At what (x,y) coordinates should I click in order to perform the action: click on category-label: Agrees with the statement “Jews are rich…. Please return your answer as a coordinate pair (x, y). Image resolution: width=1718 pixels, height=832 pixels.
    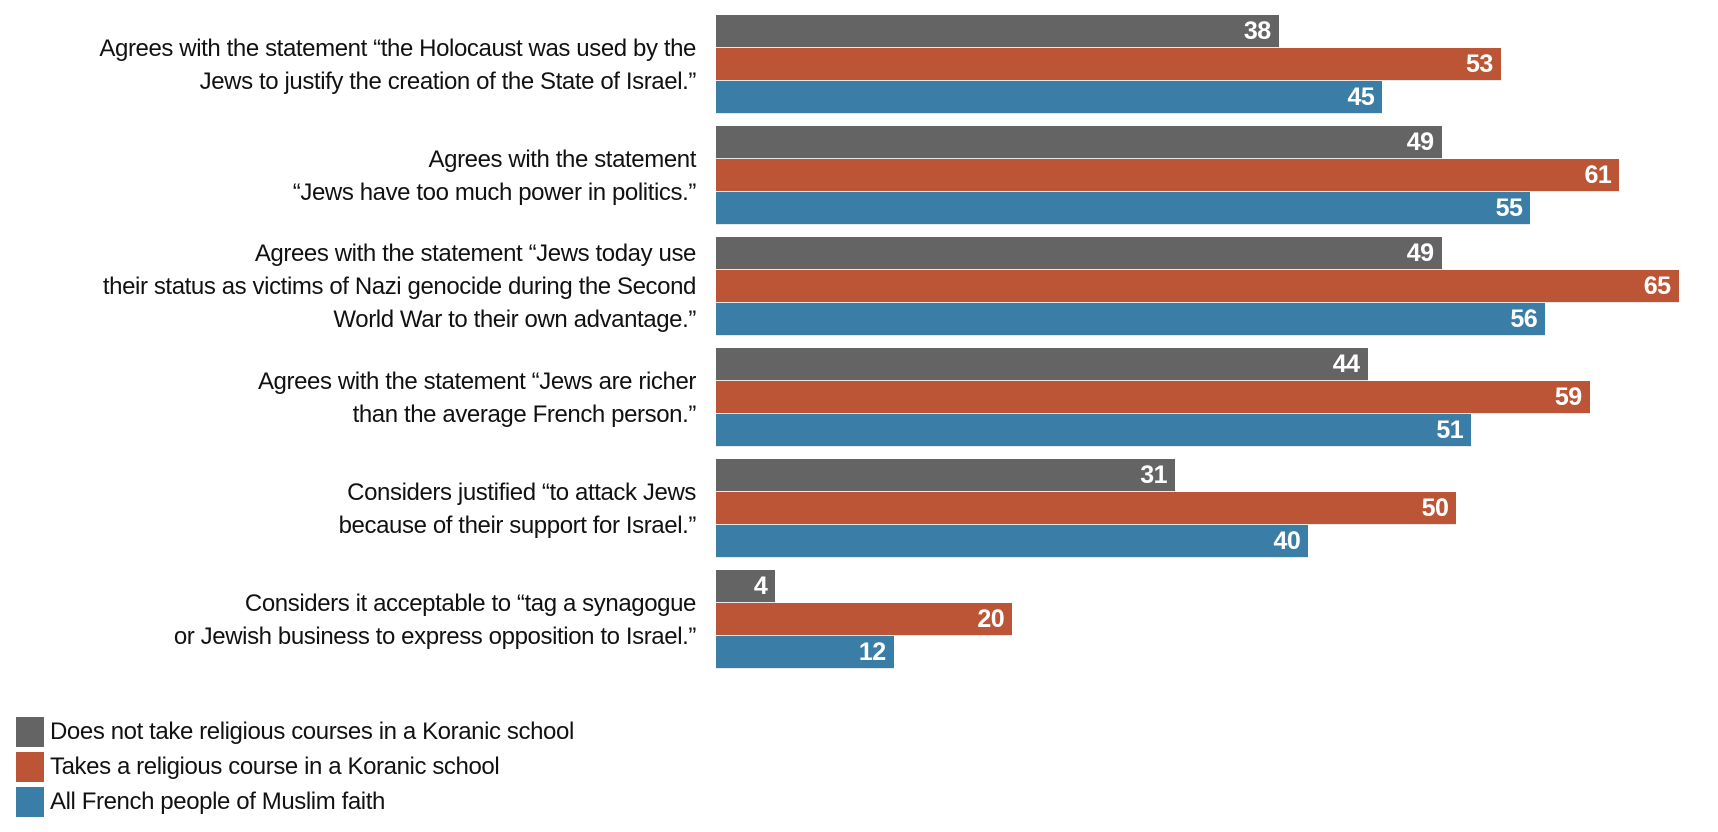
    Looking at the image, I should click on (351, 398).